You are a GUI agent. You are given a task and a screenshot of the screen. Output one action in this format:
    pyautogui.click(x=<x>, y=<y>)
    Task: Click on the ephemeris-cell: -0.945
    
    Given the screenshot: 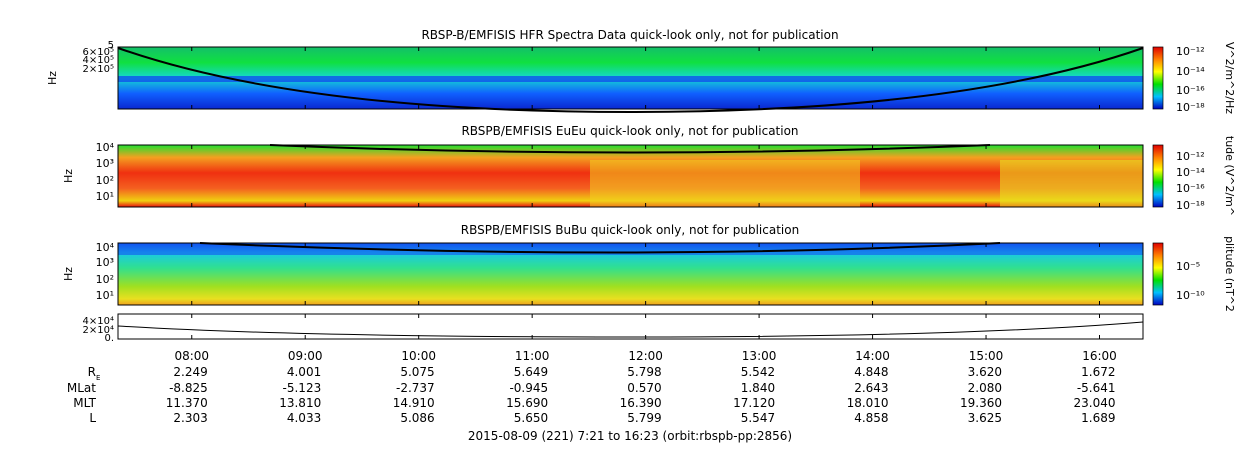 What is the action you would take?
    pyautogui.click(x=528, y=388)
    